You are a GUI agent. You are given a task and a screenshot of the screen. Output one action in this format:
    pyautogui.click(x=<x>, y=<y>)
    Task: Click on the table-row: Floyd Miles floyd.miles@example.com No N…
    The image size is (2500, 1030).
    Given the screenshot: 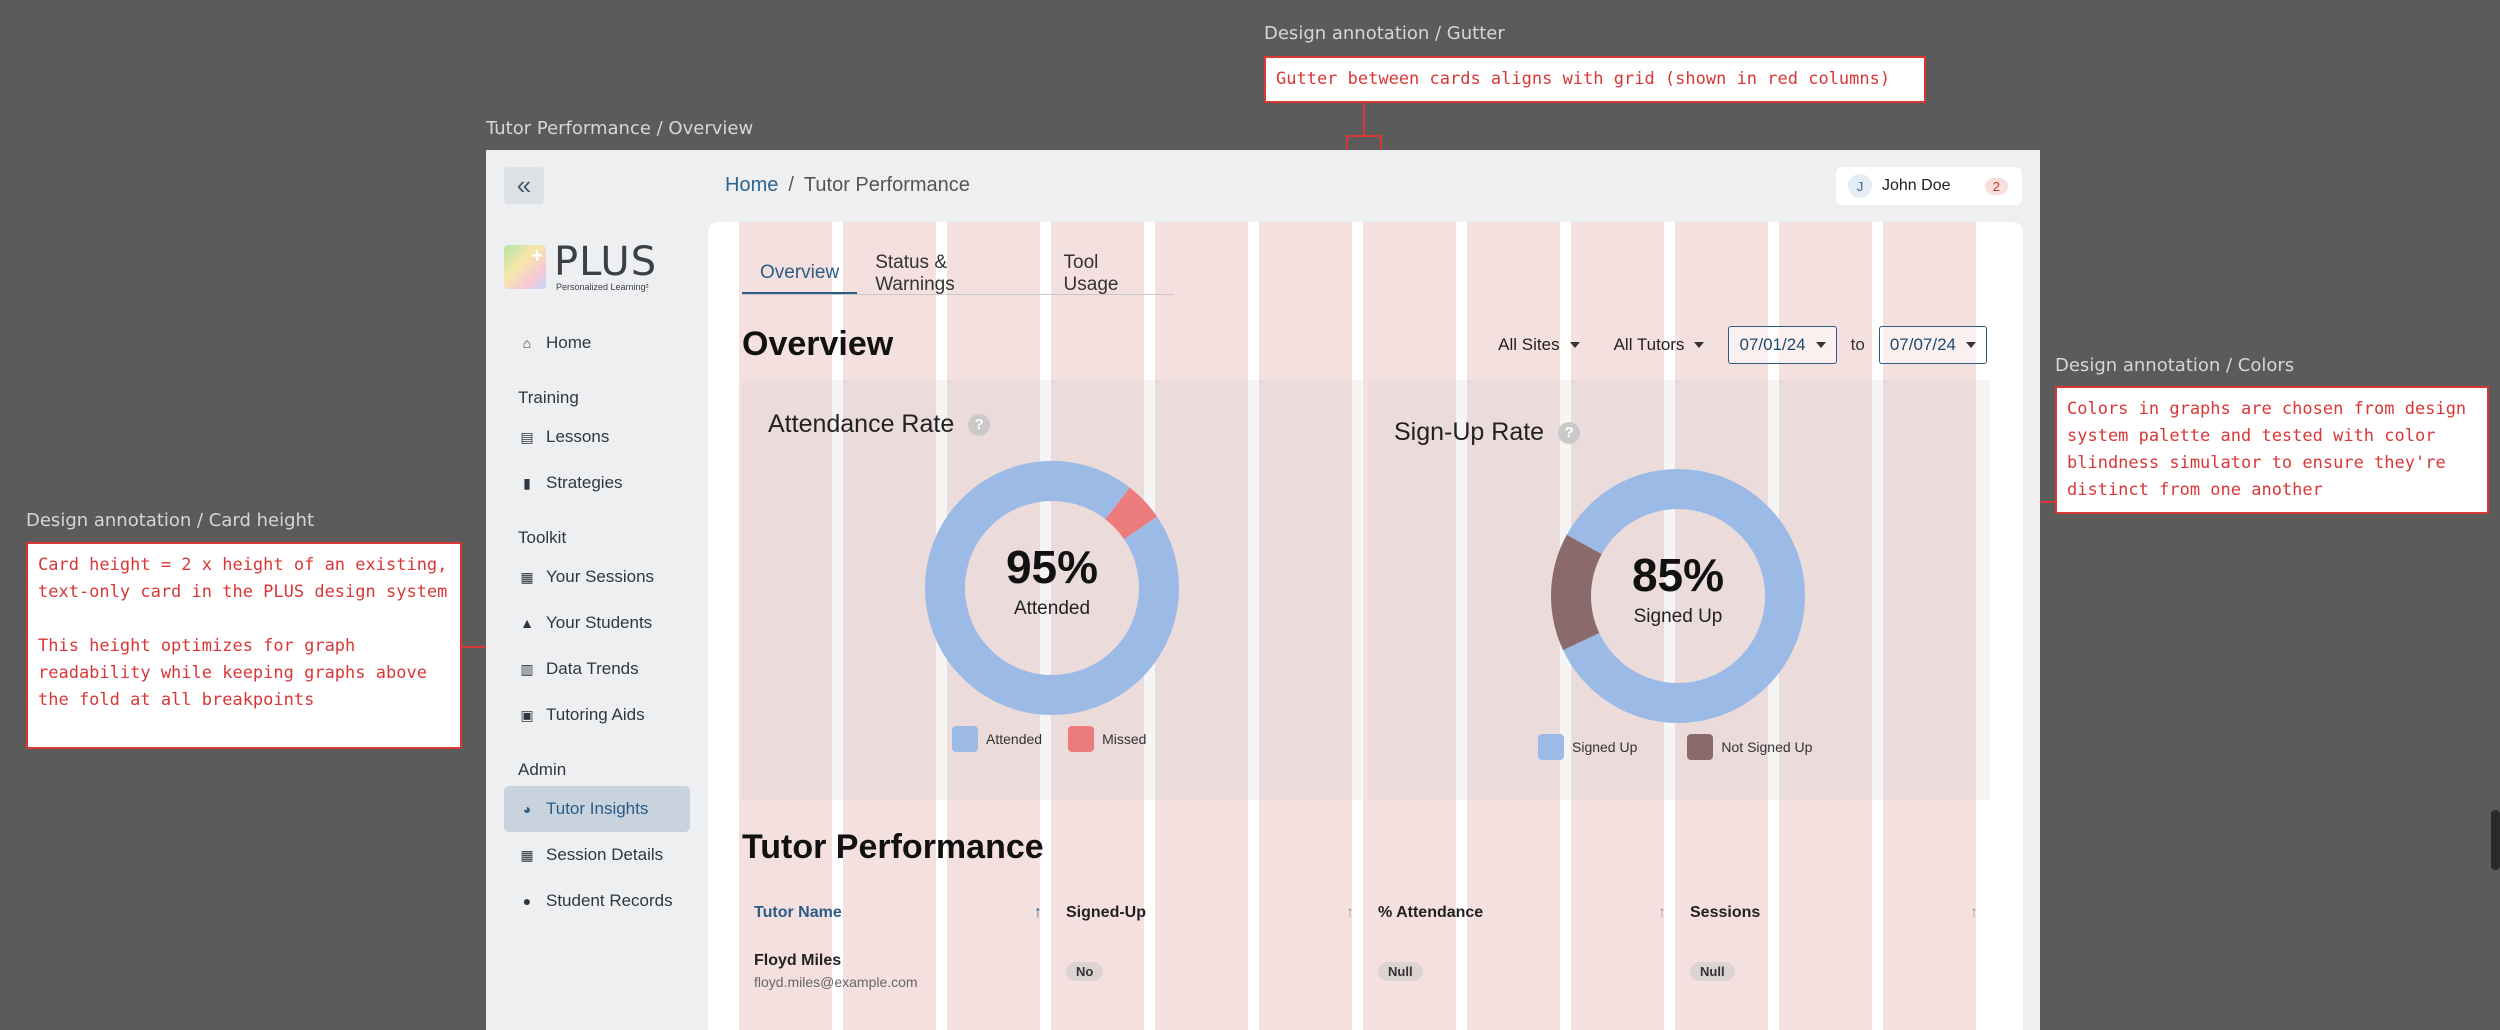 What is the action you would take?
    pyautogui.click(x=1366, y=971)
    